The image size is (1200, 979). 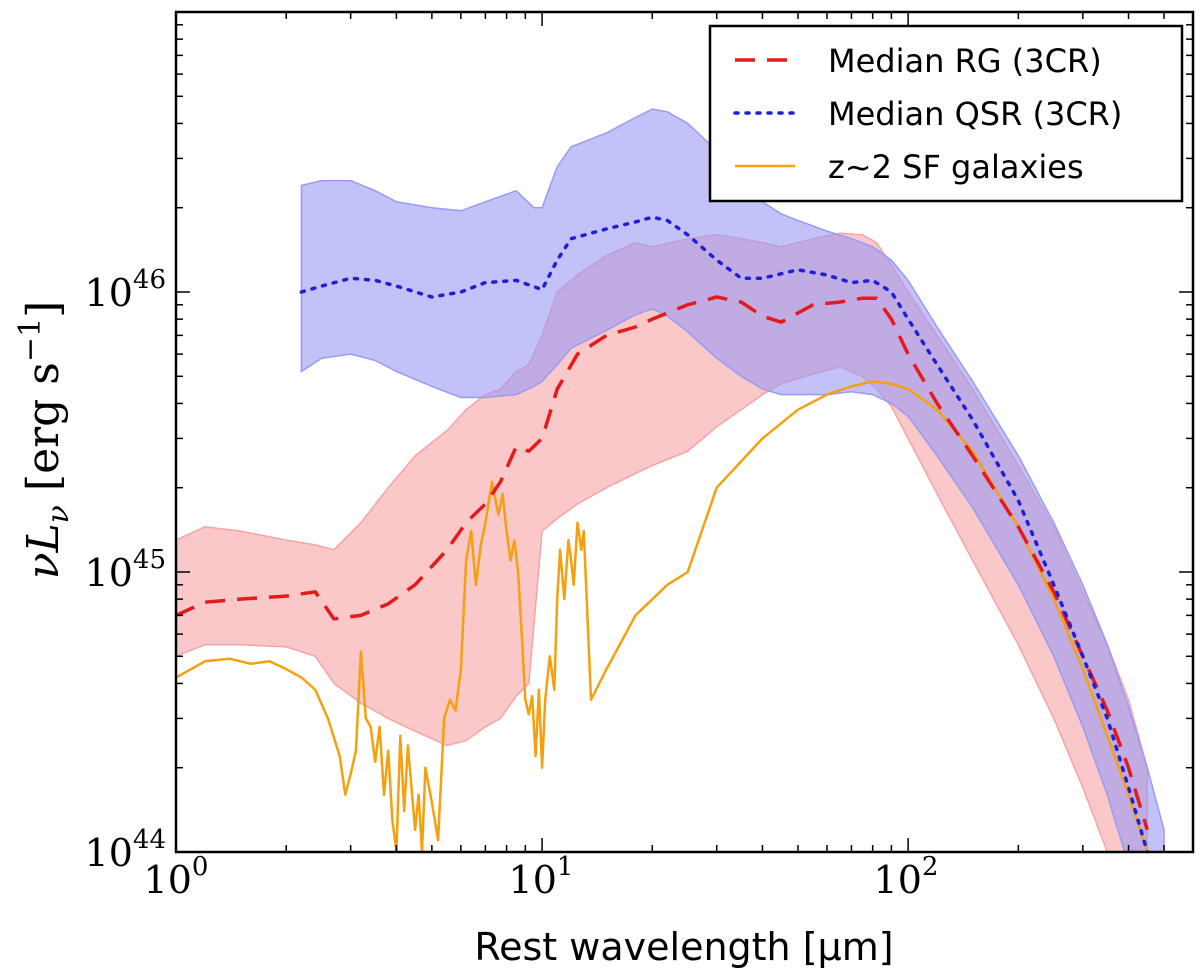 What do you see at coordinates (125, 850) in the screenshot?
I see `y-tick-label: 1044` at bounding box center [125, 850].